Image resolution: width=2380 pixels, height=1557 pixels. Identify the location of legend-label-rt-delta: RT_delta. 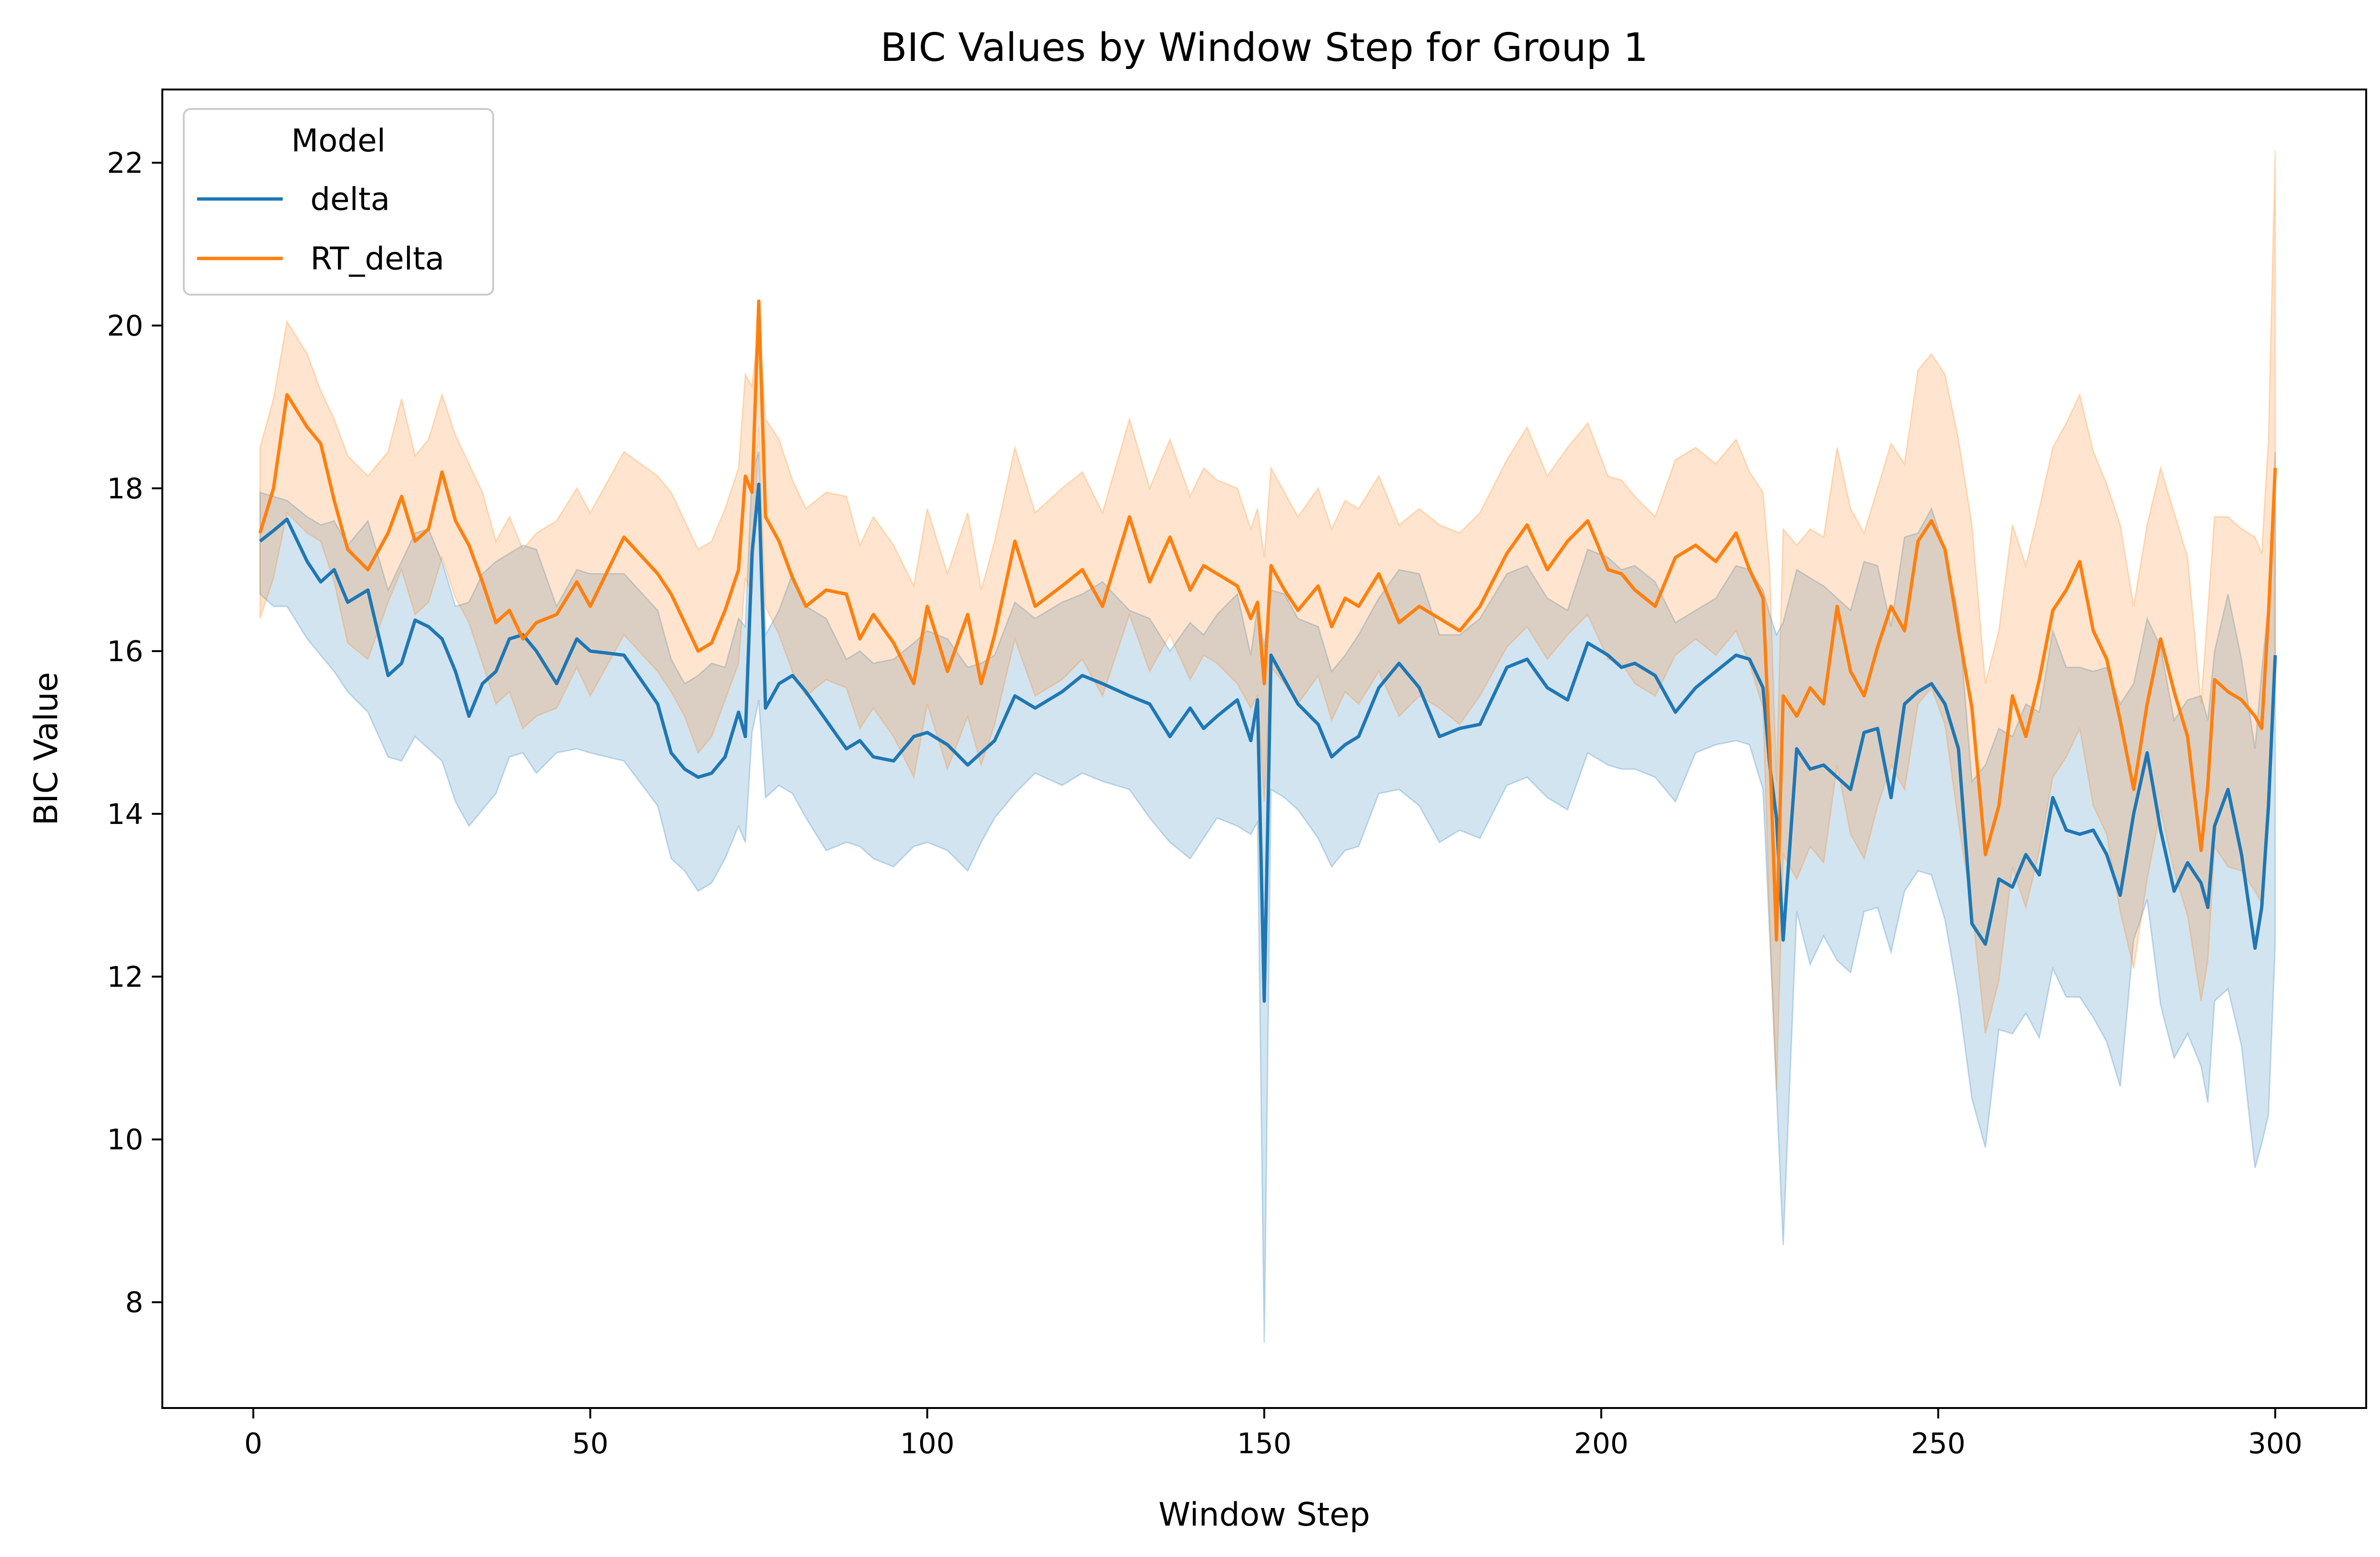
(377, 258).